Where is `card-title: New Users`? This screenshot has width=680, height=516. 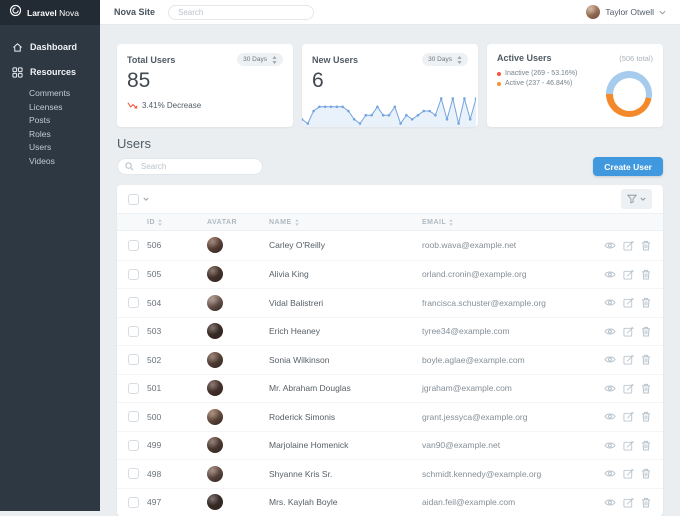 card-title: New Users is located at coordinates (335, 60).